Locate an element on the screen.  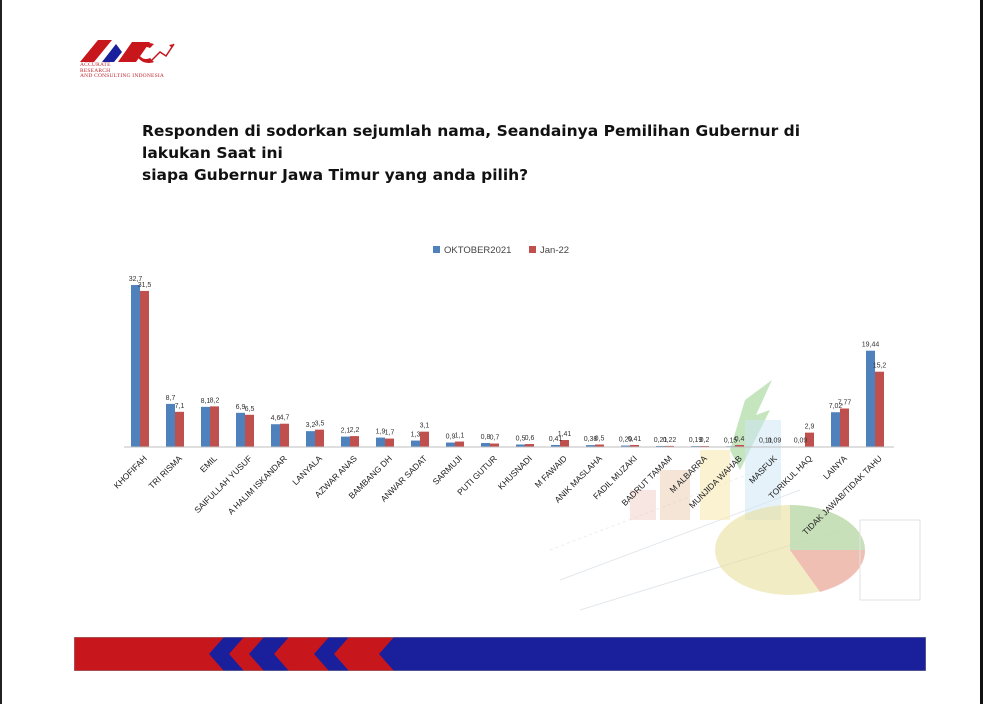
data-label-oktober2021-m-fawaid: 0,41 is located at coordinates (556, 439).